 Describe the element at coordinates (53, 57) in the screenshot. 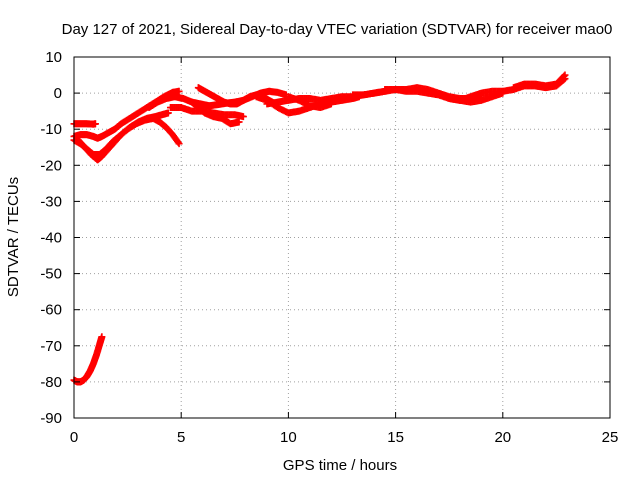

I see `y-tick-label: 10` at that location.